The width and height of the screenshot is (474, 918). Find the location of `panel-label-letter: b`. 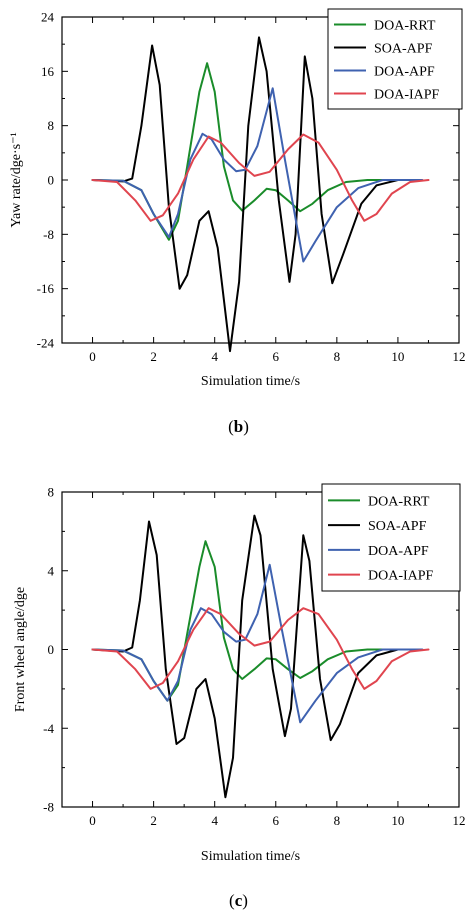

panel-label-letter: b is located at coordinates (238, 426).